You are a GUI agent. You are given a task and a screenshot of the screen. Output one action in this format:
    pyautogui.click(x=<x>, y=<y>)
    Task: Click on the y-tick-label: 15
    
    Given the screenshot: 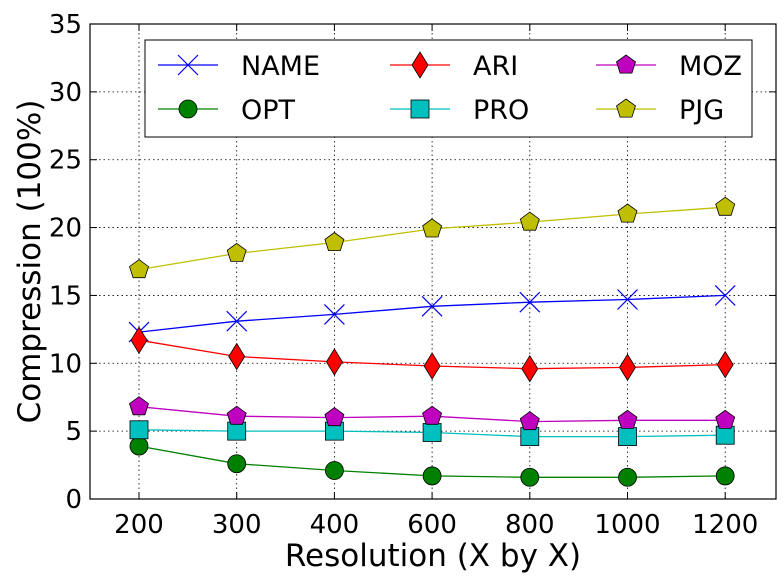 What is the action you would take?
    pyautogui.click(x=65, y=296)
    